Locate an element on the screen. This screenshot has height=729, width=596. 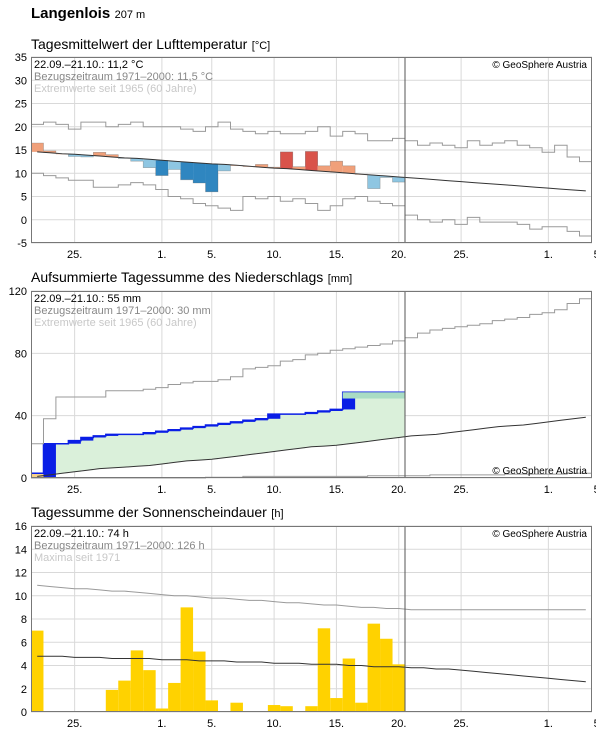
y-tick-label: 16 is located at coordinates (21, 527).